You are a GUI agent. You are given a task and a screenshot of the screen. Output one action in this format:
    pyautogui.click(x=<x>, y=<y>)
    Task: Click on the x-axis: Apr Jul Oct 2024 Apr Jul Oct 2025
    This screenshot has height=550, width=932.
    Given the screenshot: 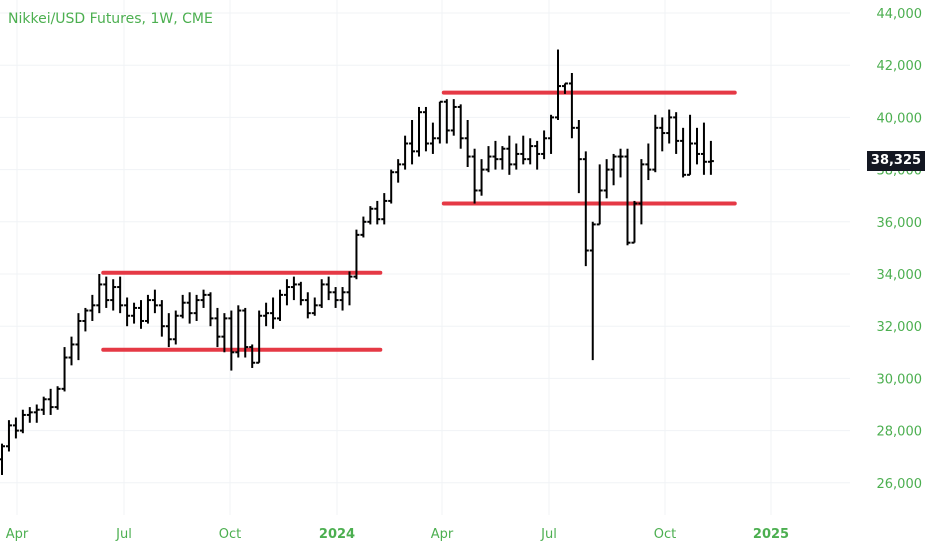 What is the action you would take?
    pyautogui.click(x=397, y=534)
    